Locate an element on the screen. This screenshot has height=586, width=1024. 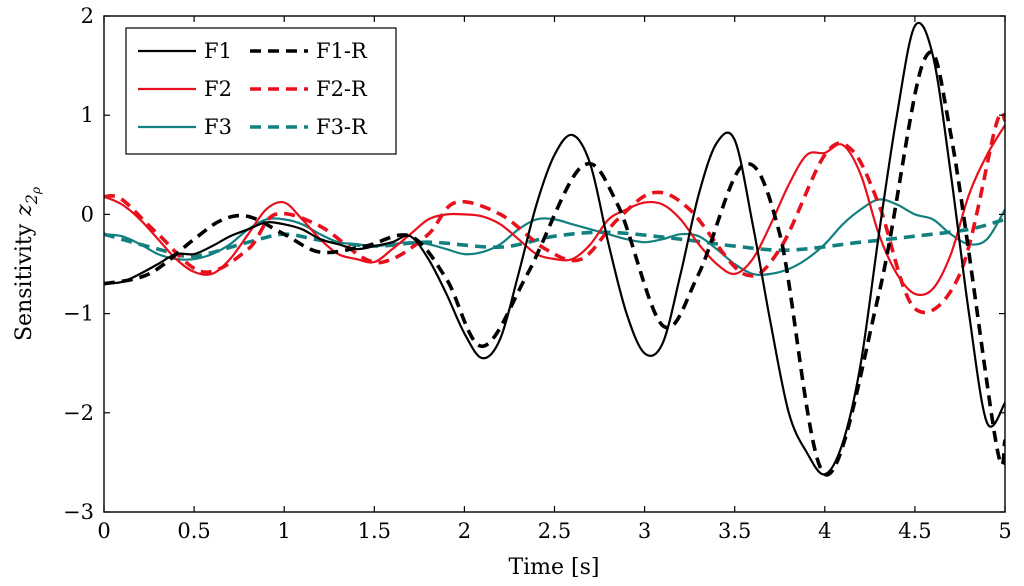
legend-box is located at coordinates (261, 91).